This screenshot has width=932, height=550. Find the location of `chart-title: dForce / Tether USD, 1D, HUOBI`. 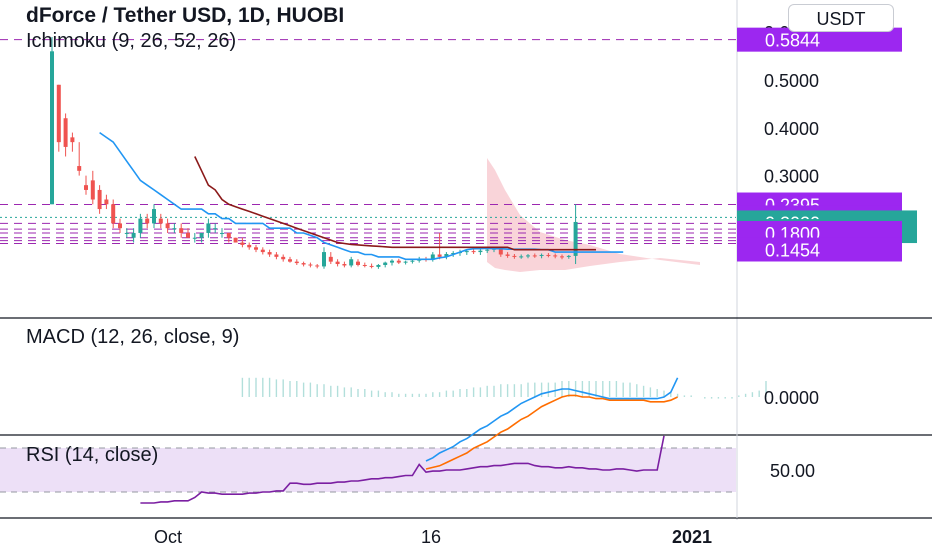

chart-title: dForce / Tether USD, 1D, HUOBI is located at coordinates (185, 15).